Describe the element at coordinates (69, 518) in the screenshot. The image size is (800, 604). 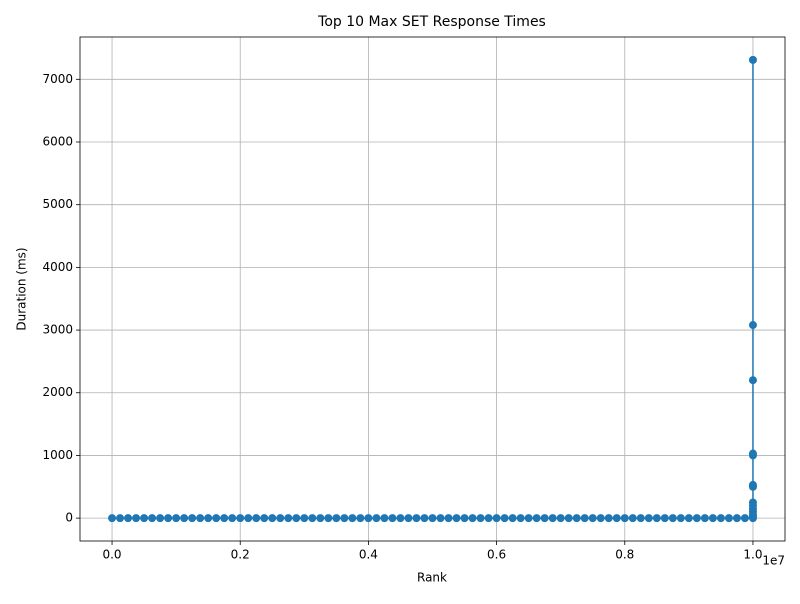
I see `y-tick-label: 0` at that location.